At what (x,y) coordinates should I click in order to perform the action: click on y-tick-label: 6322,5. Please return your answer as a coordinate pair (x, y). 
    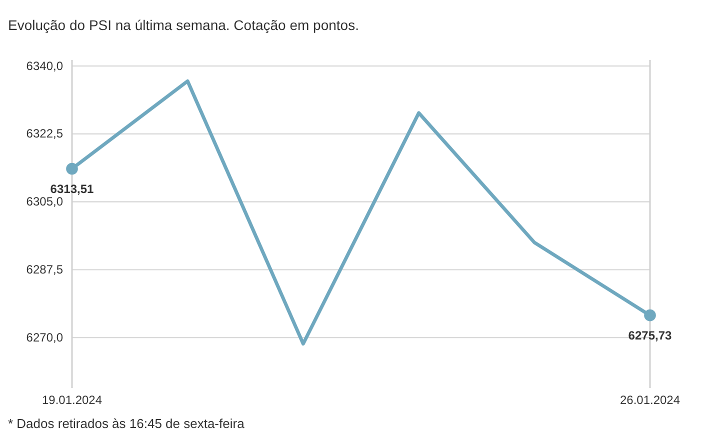
    Looking at the image, I should click on (45, 133).